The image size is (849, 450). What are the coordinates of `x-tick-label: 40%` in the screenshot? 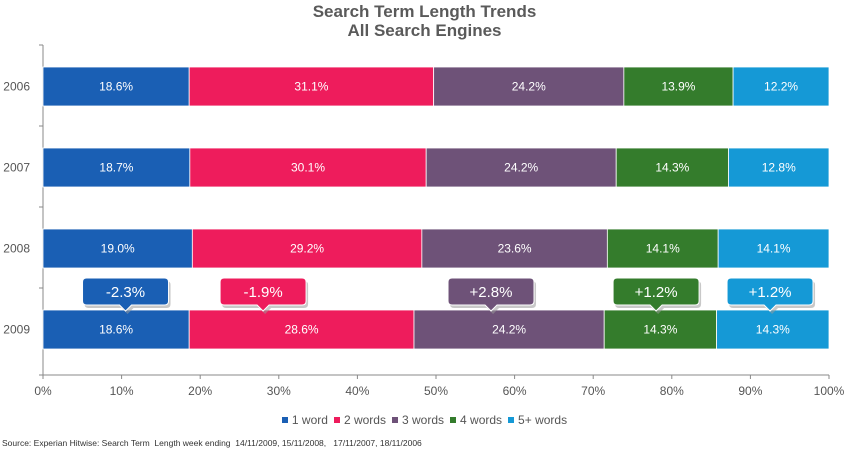 It's located at (357, 391).